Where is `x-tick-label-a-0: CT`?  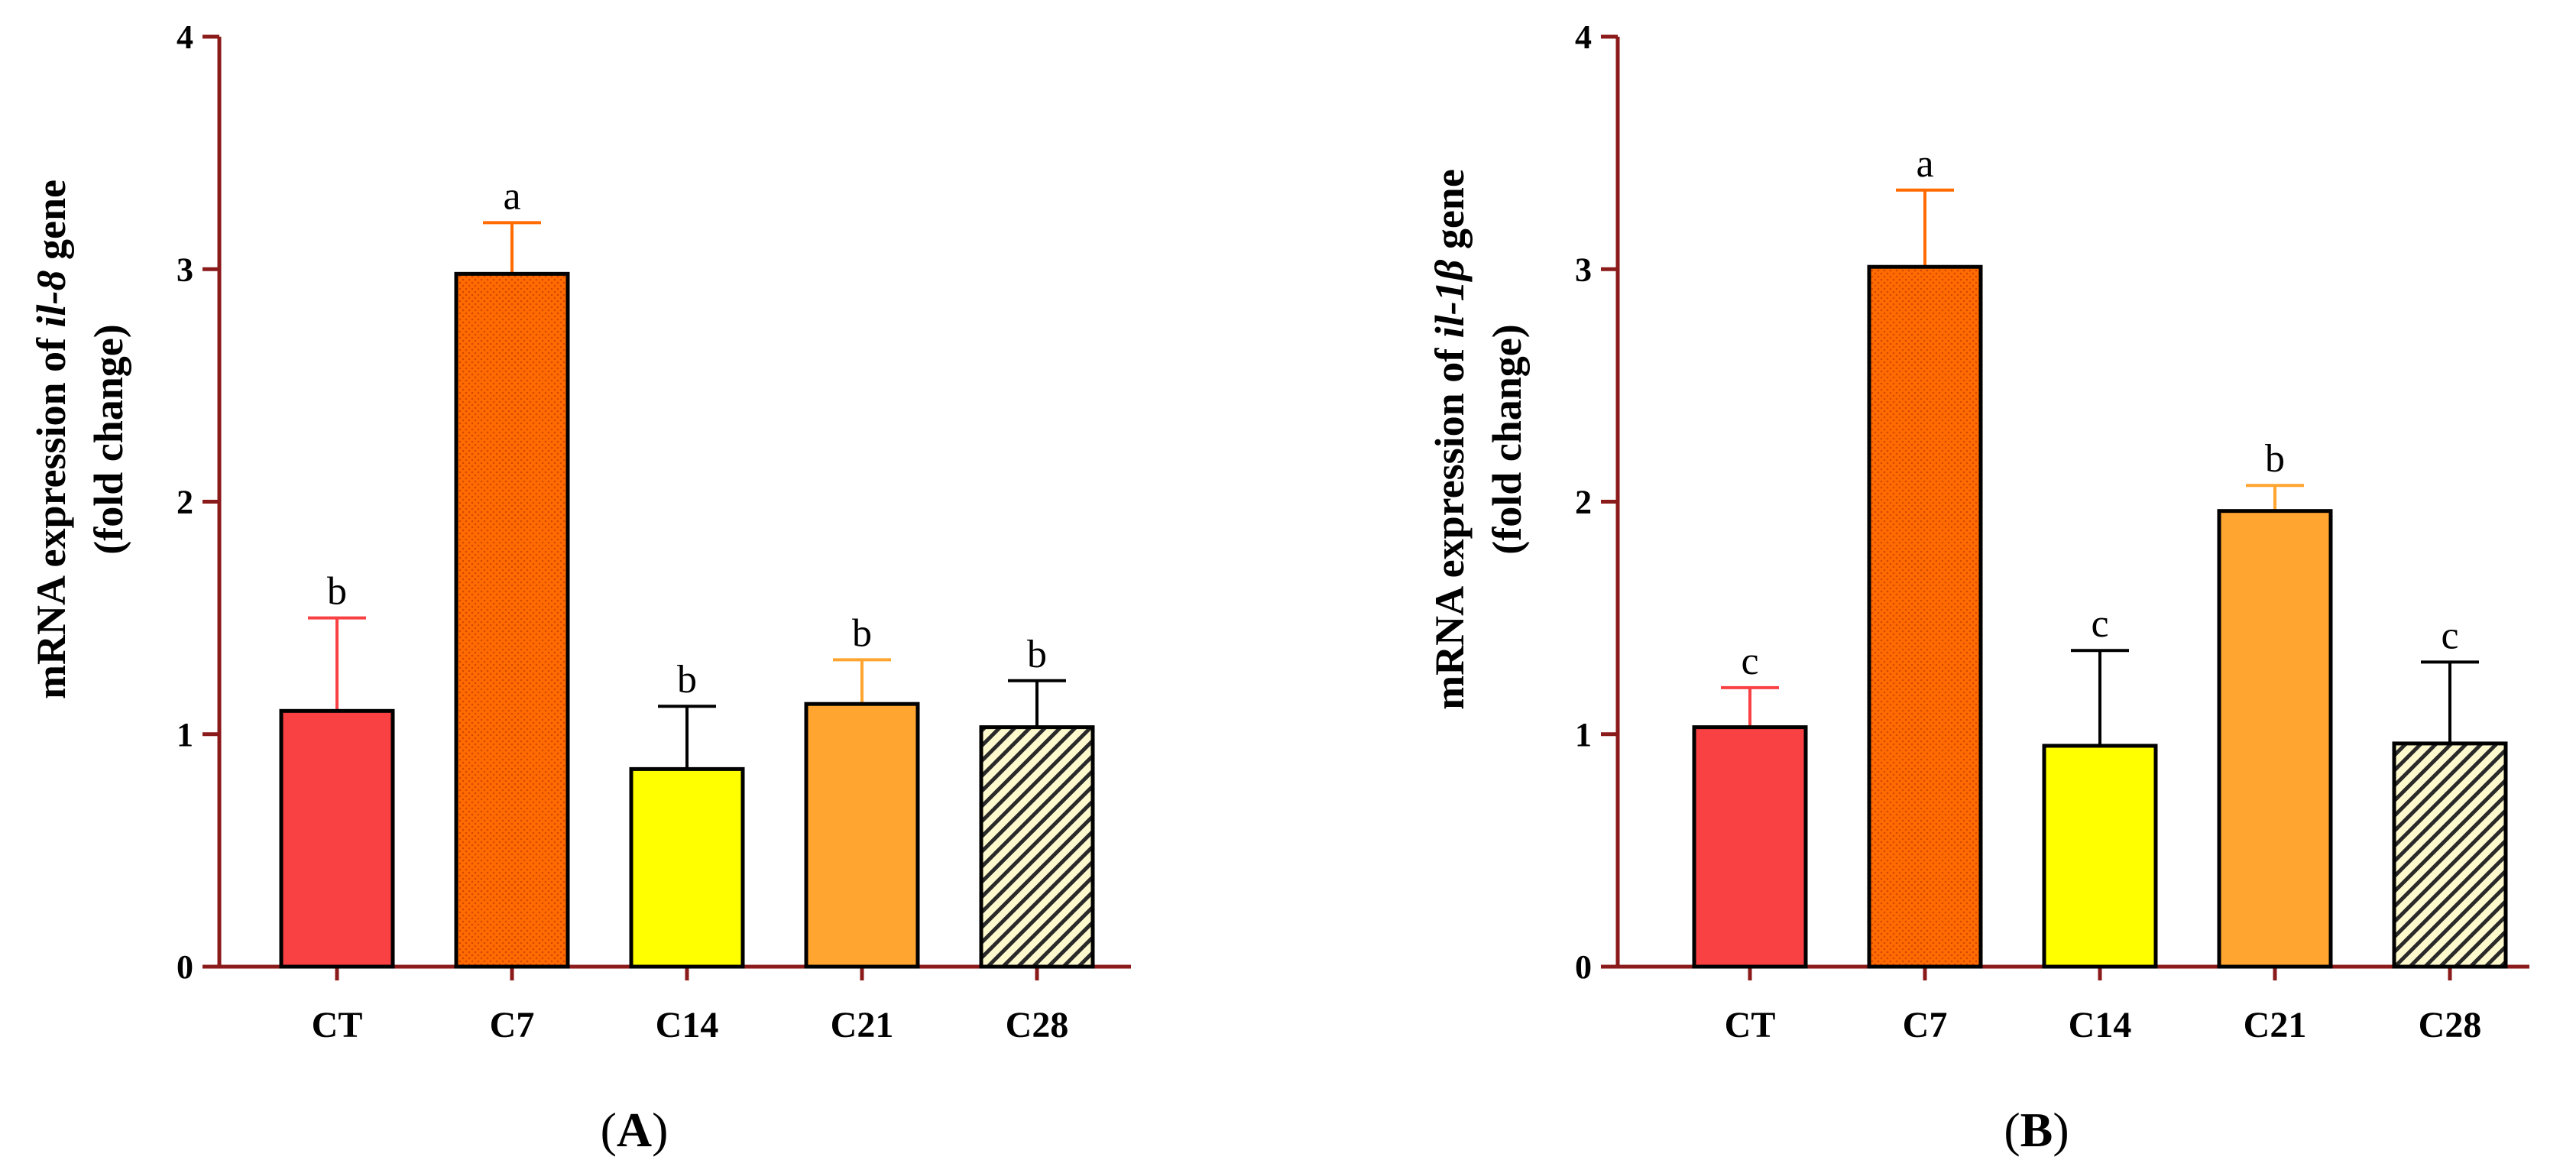
x-tick-label-a-0: CT is located at coordinates (337, 1025).